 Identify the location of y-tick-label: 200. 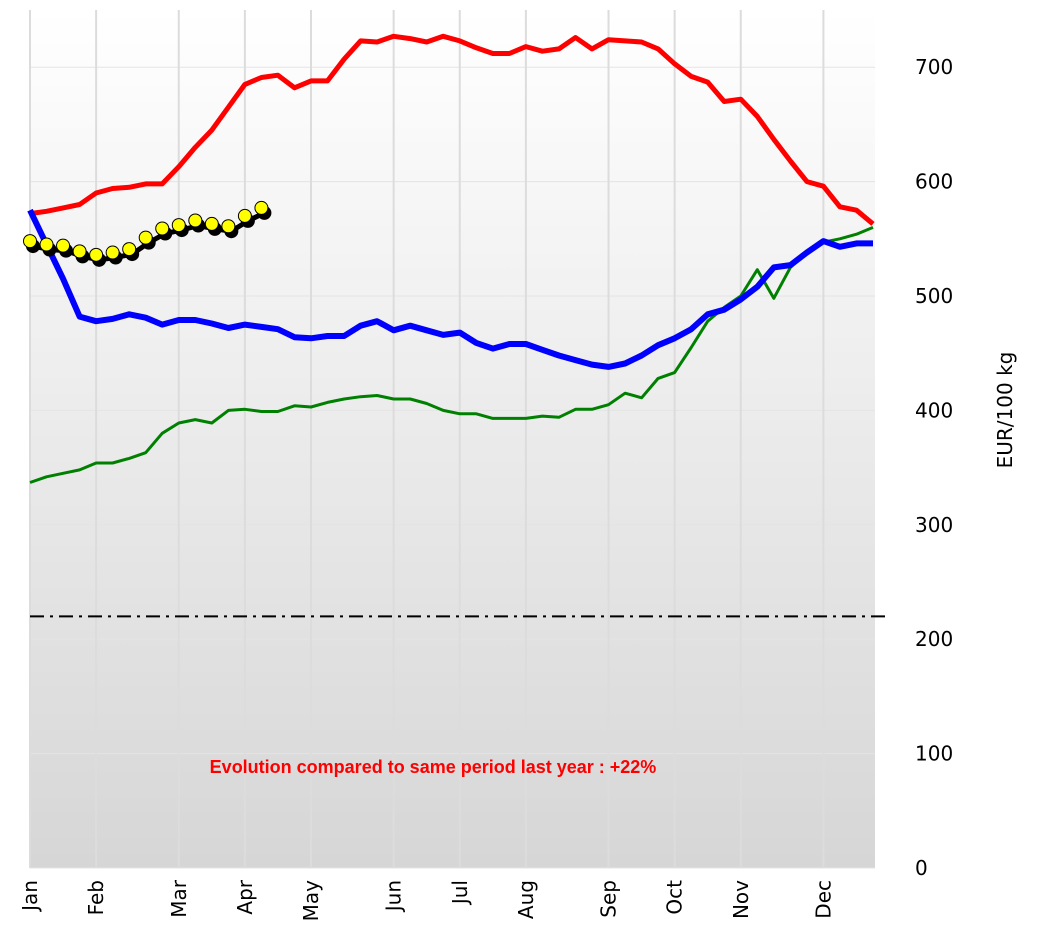
(934, 639).